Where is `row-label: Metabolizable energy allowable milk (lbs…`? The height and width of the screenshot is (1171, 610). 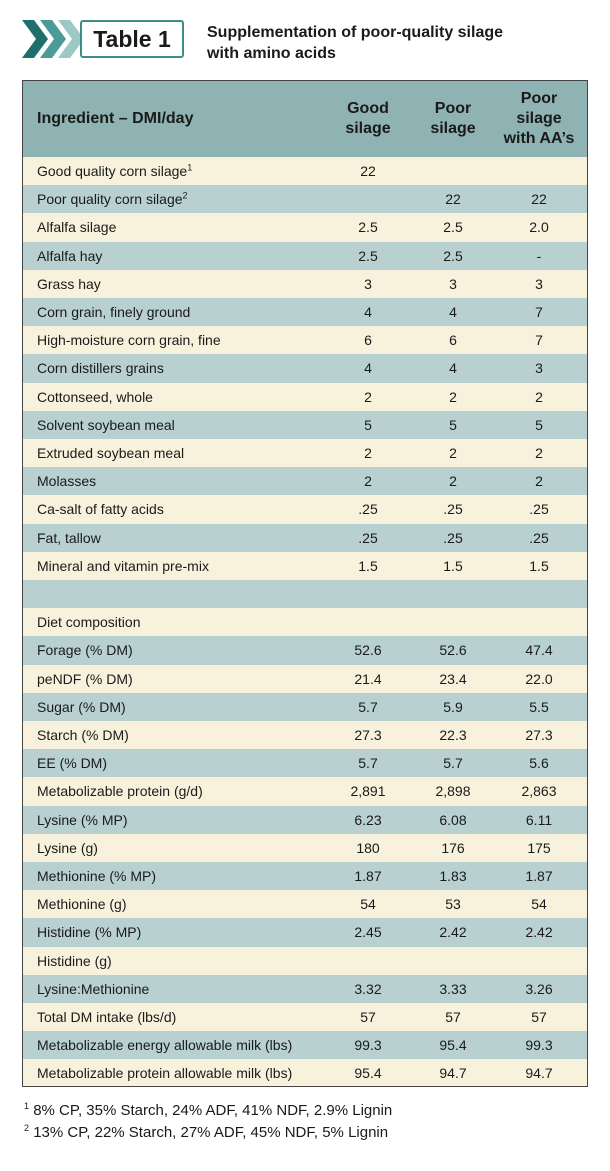
row-label: Metabolizable energy allowable milk (lbs… is located at coordinates (164, 1045).